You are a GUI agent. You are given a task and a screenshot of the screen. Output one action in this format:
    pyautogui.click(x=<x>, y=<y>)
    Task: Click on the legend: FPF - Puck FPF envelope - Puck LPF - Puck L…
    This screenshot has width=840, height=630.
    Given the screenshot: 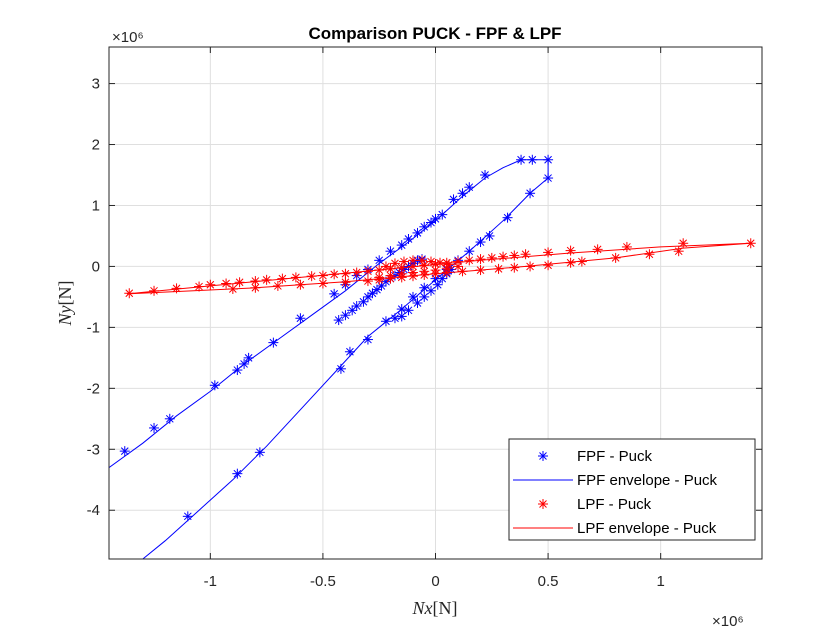 What is the action you would take?
    pyautogui.click(x=632, y=489)
    